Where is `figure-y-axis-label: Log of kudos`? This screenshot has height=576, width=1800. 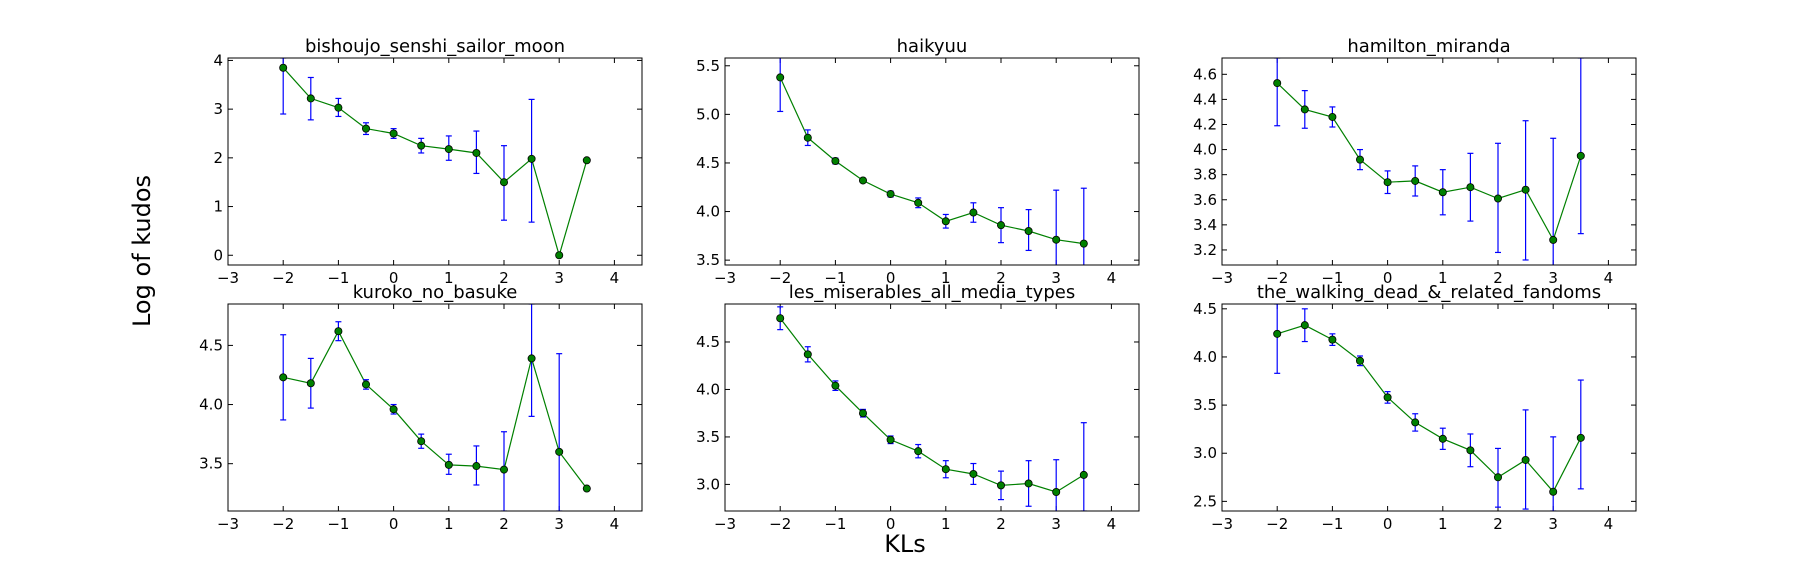 figure-y-axis-label: Log of kudos is located at coordinates (142, 251).